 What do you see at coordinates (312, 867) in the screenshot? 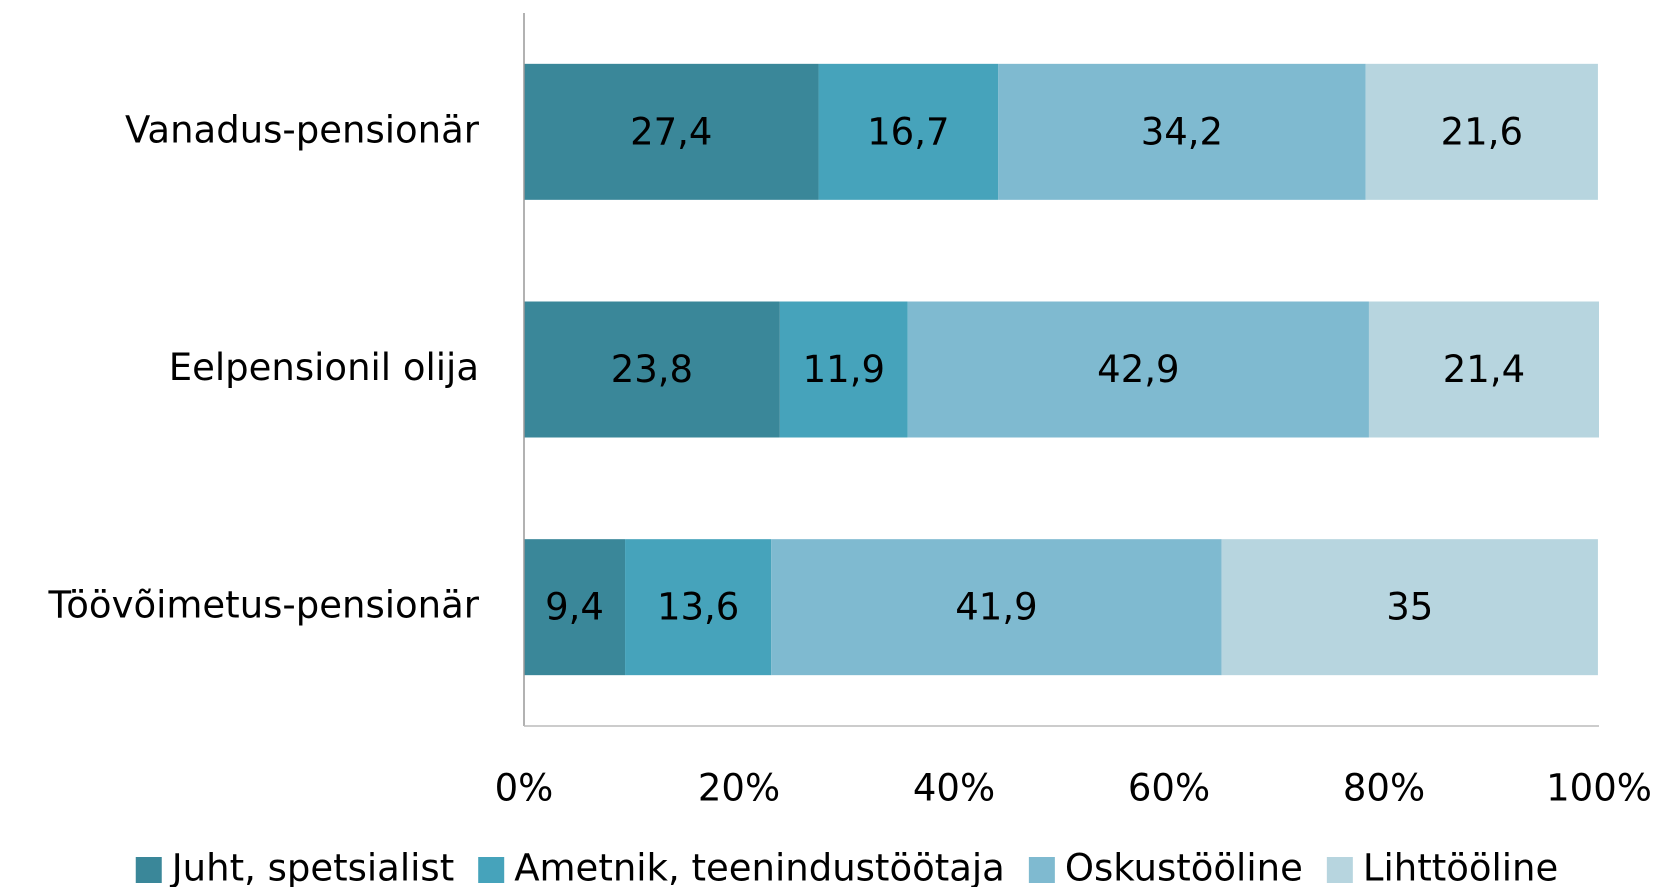
I see `legend-label: Juht, spetsialist` at bounding box center [312, 867].